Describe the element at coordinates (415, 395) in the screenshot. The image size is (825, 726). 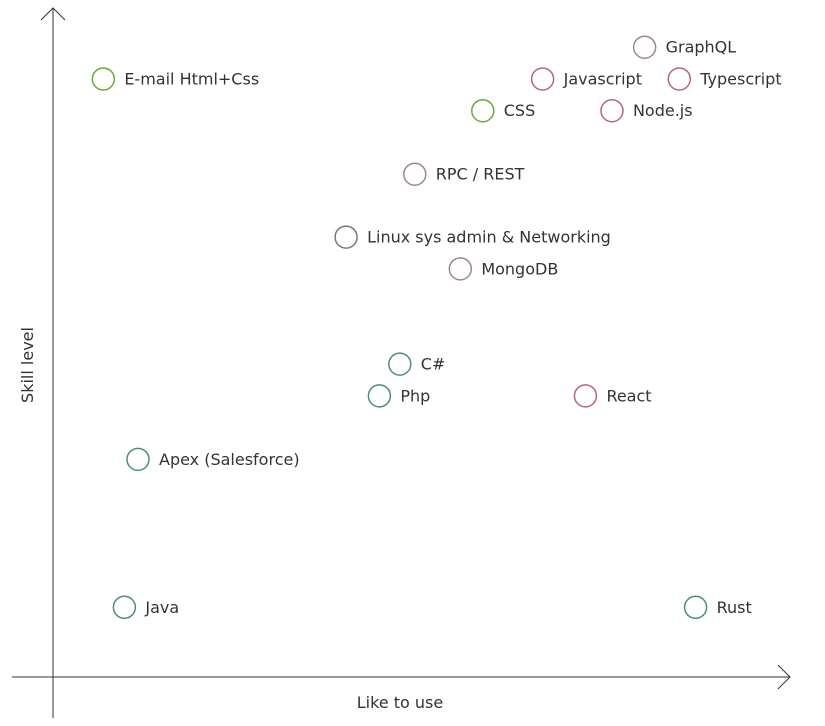
I see `point-label: Php` at that location.